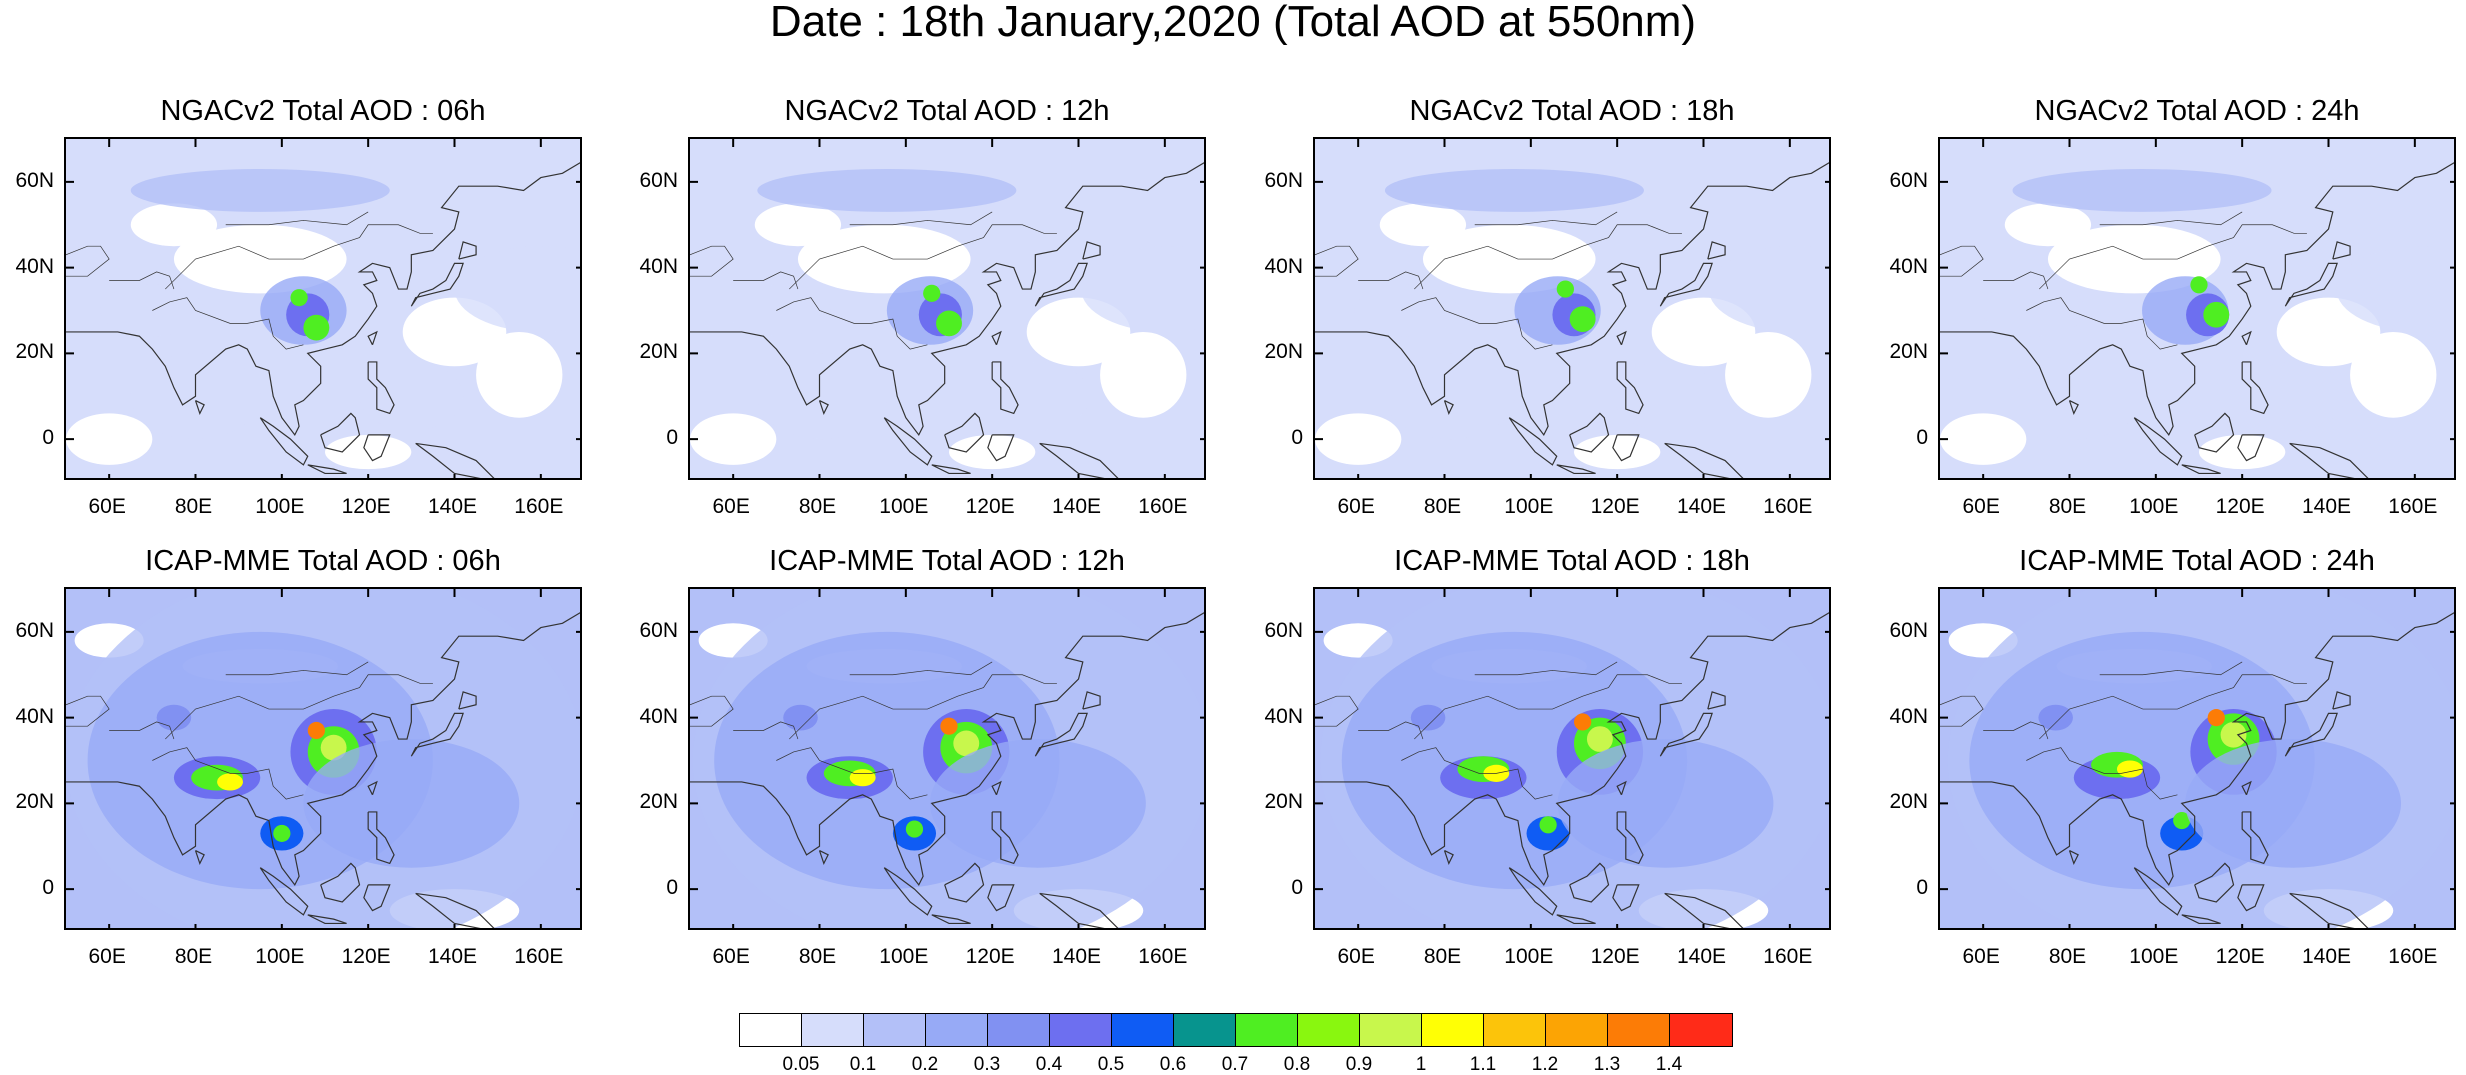 This screenshot has height=1075, width=2466. Describe the element at coordinates (1297, 1064) in the screenshot. I see `colorbar-label: 0.8` at that location.